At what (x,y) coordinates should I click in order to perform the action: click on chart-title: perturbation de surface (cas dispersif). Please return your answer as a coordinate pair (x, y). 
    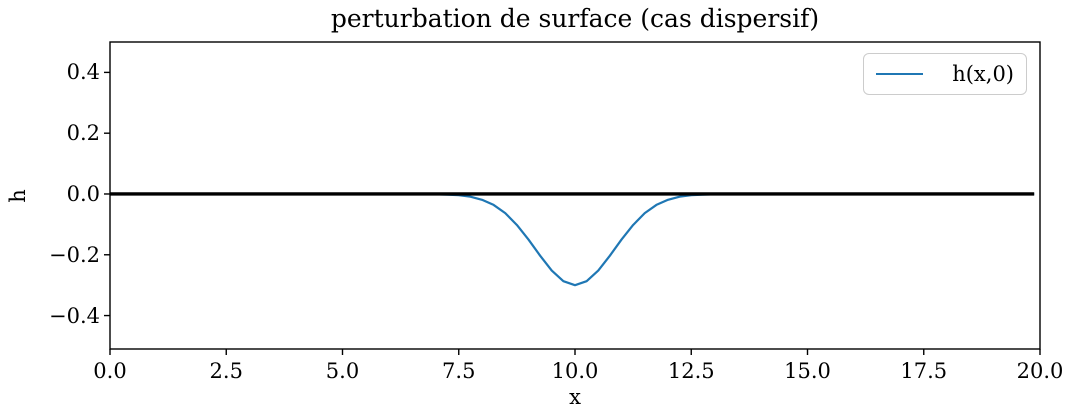
    Looking at the image, I should click on (575, 18).